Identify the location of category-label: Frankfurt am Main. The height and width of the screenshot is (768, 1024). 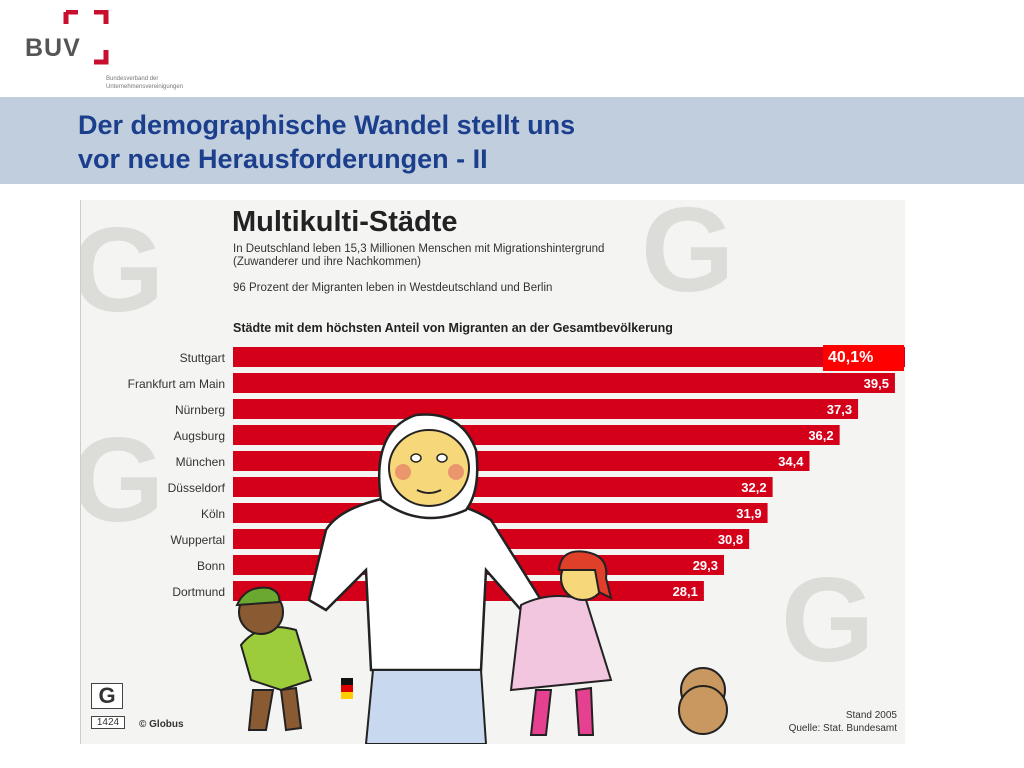
(176, 384).